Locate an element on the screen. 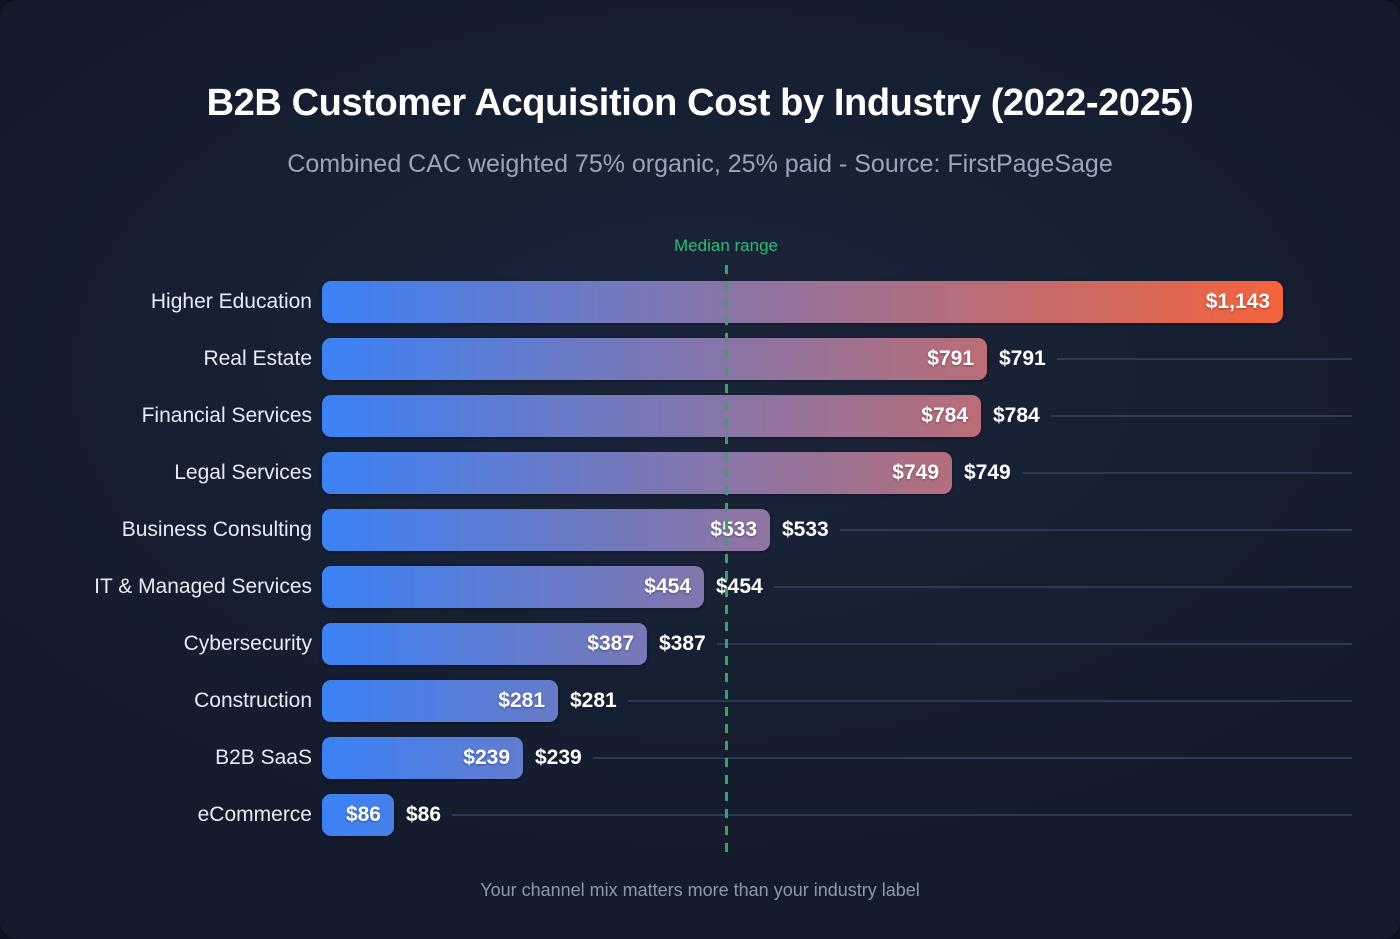 The image size is (1400, 939). bar-value-inside: $454 is located at coordinates (667, 586).